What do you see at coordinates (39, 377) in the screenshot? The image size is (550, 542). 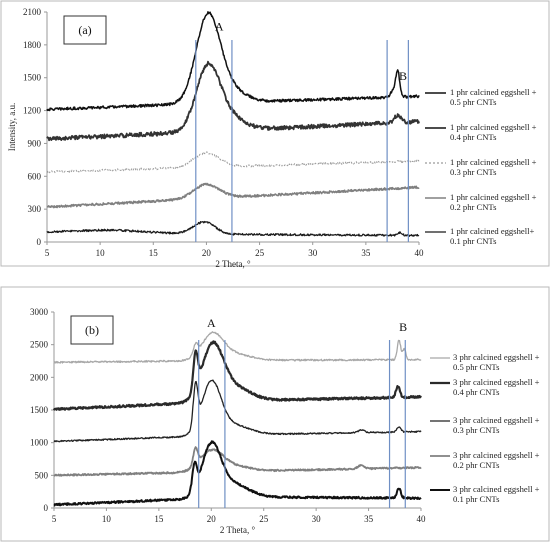 I see `y-tick-label: 2000` at bounding box center [39, 377].